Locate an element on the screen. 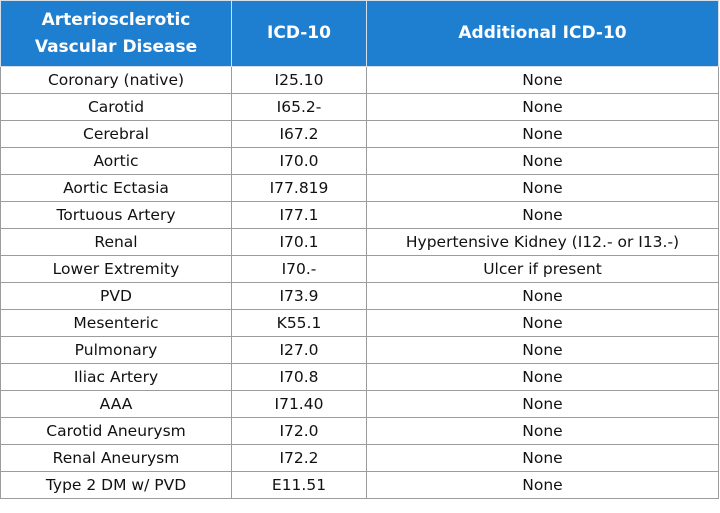 The height and width of the screenshot is (513, 720). table-row: Lower Extremity I70.- Ulcer if present is located at coordinates (359, 269).